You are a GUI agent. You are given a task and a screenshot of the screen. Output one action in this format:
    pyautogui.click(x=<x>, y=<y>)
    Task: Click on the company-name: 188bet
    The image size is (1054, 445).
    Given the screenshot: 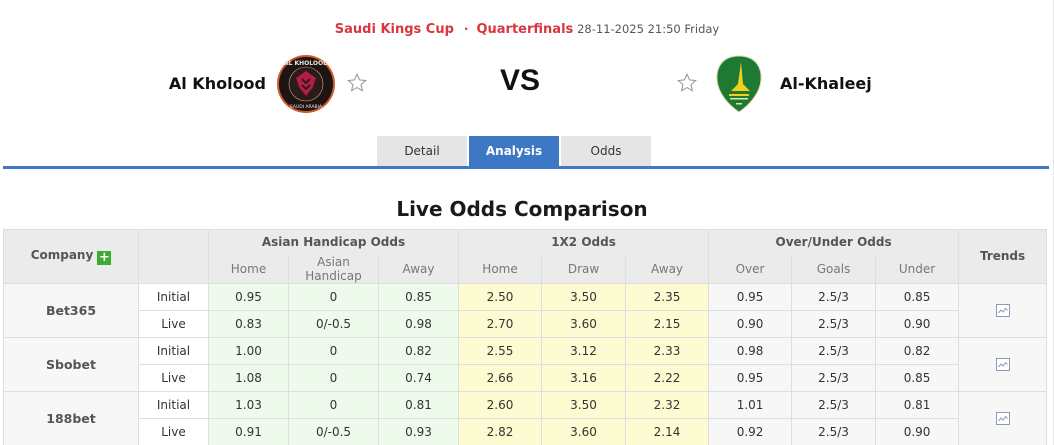 What is the action you would take?
    pyautogui.click(x=71, y=417)
    